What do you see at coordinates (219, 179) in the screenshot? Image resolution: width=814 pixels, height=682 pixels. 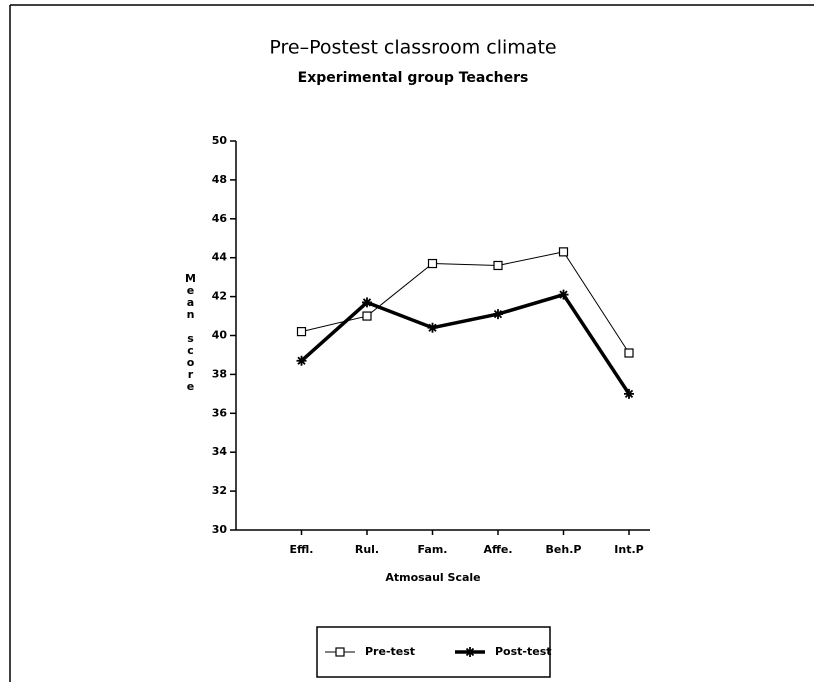 I see `y-tick-label: 48` at bounding box center [219, 179].